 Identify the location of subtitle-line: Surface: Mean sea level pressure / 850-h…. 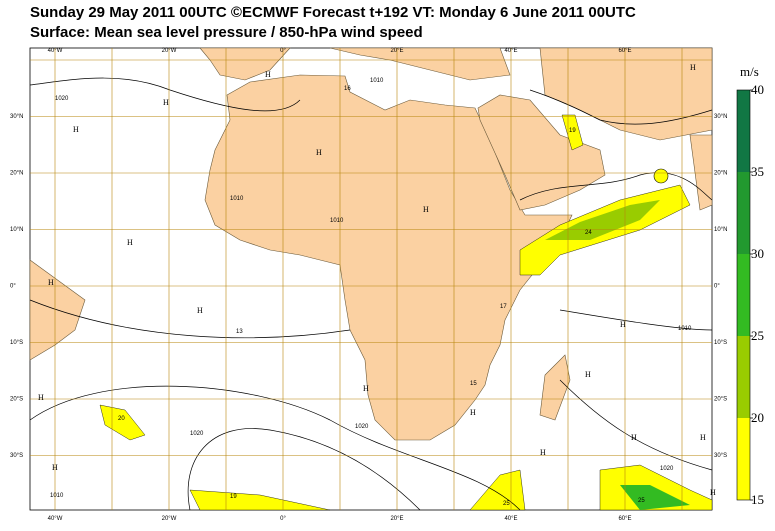
(226, 32).